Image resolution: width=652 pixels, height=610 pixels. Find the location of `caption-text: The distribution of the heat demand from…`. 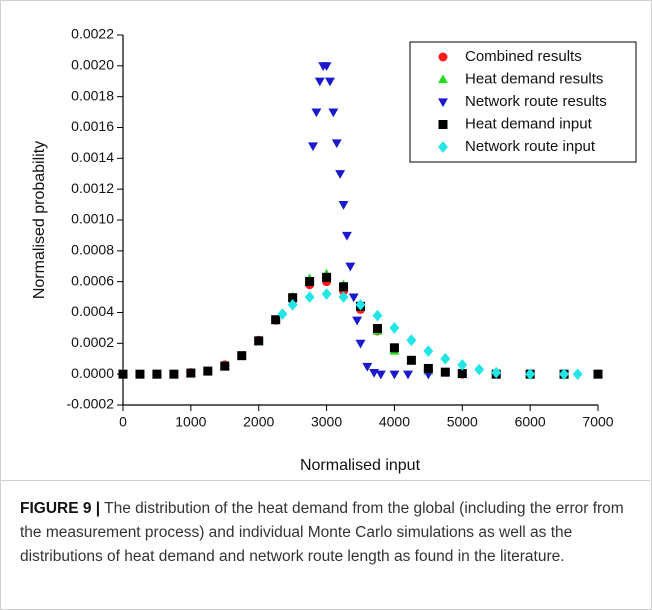

caption-text: The distribution of the heat demand from… is located at coordinates (322, 532).